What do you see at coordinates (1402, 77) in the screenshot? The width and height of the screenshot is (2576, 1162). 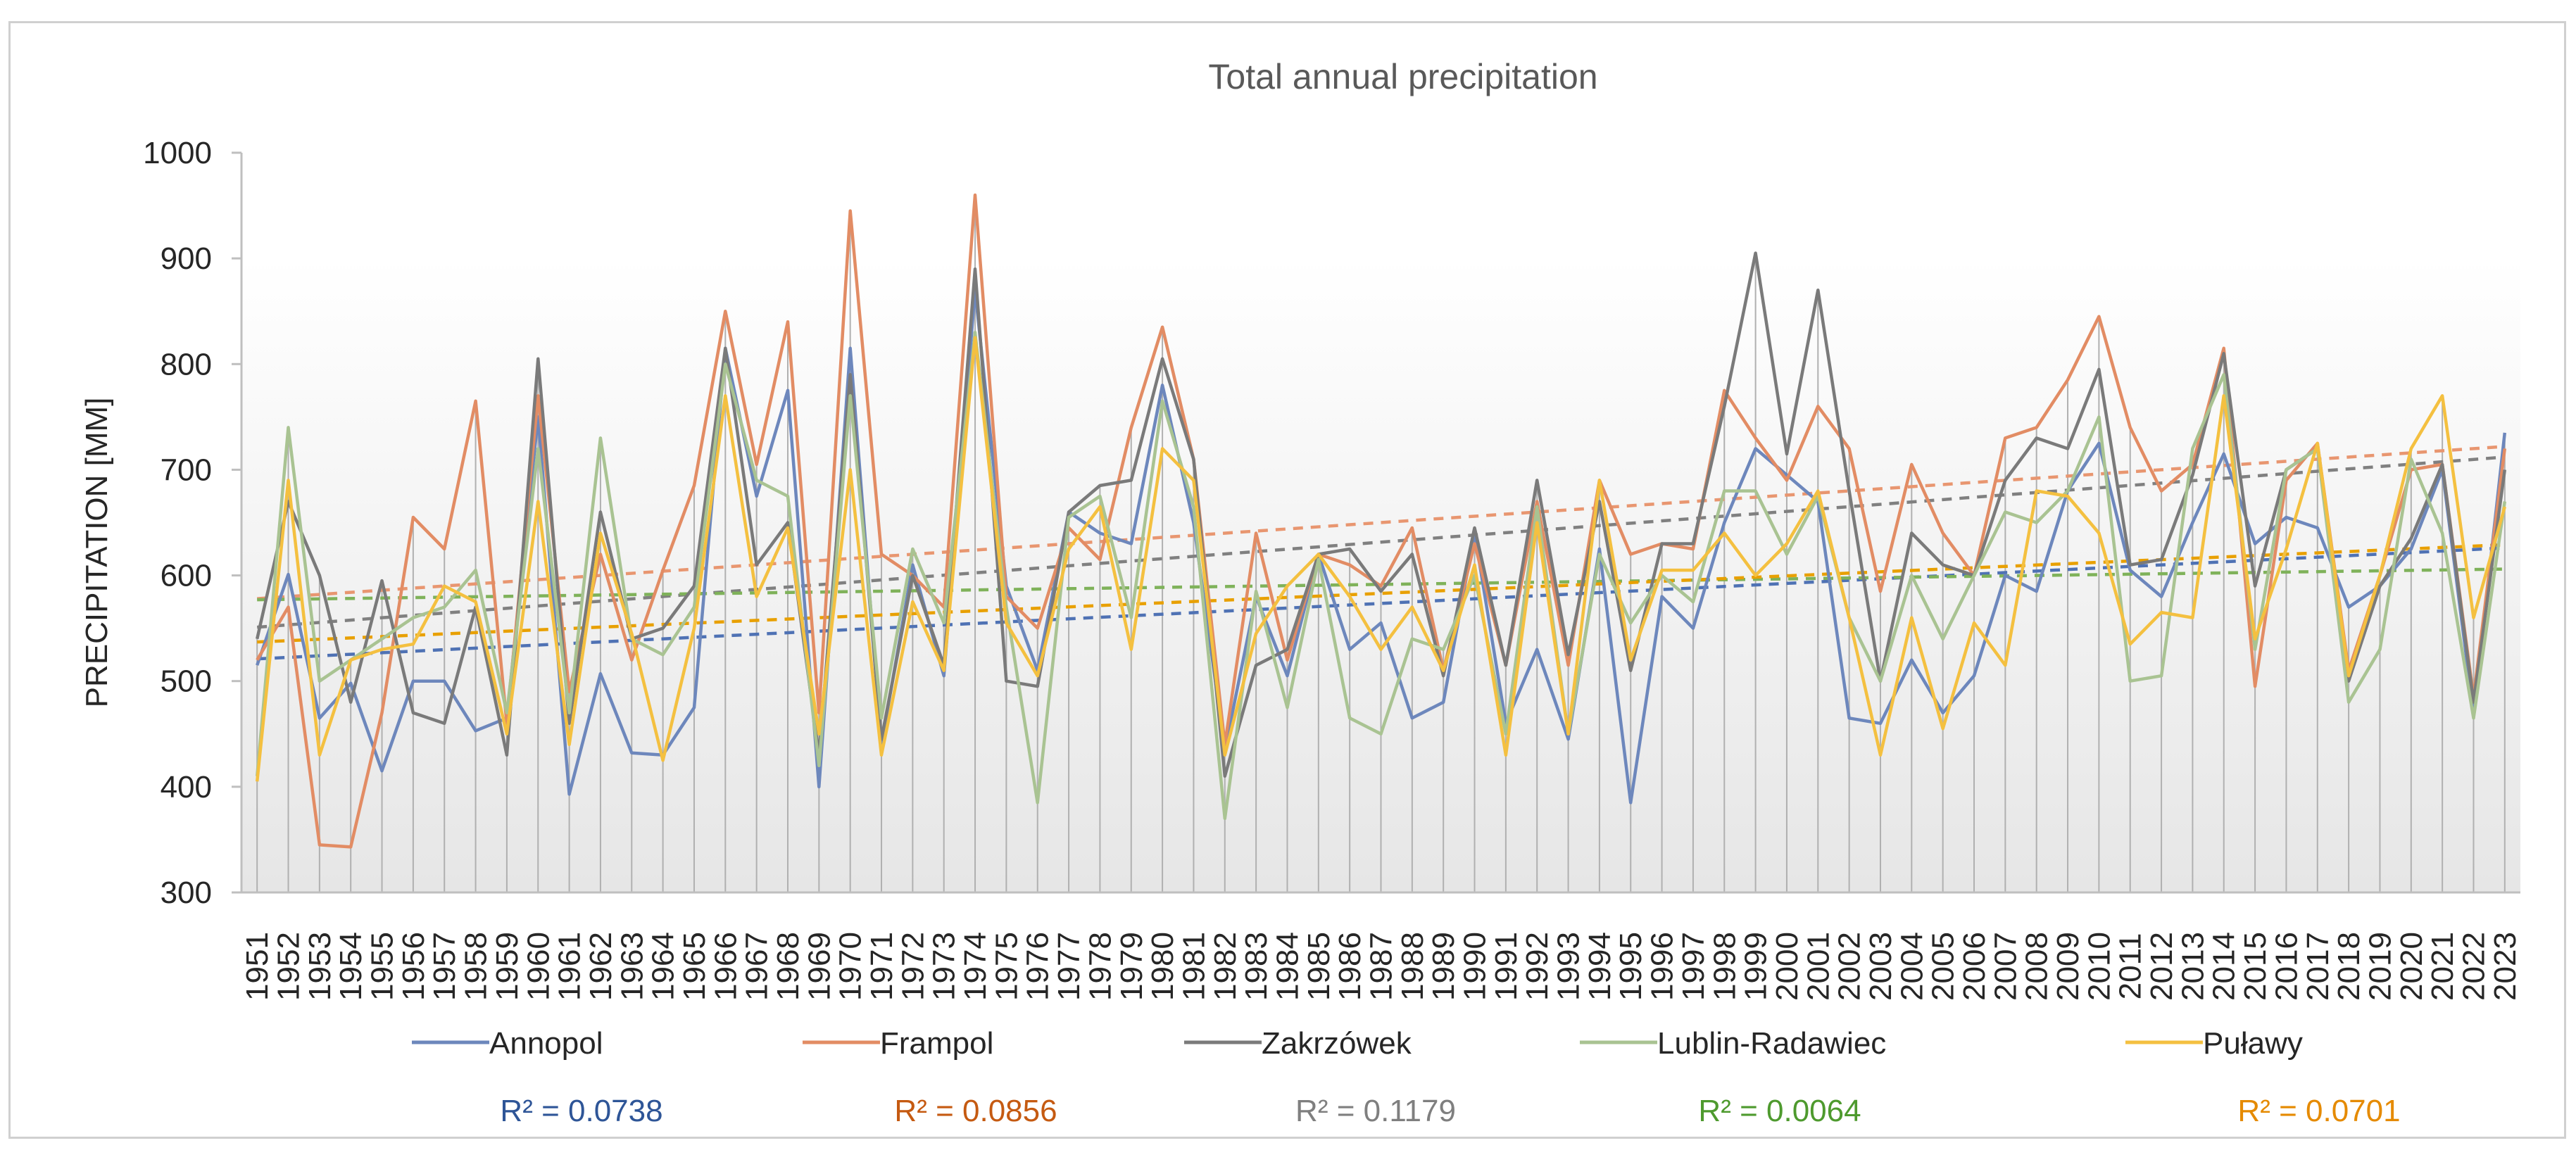 I see `chart-title: Total annual precipitation` at bounding box center [1402, 77].